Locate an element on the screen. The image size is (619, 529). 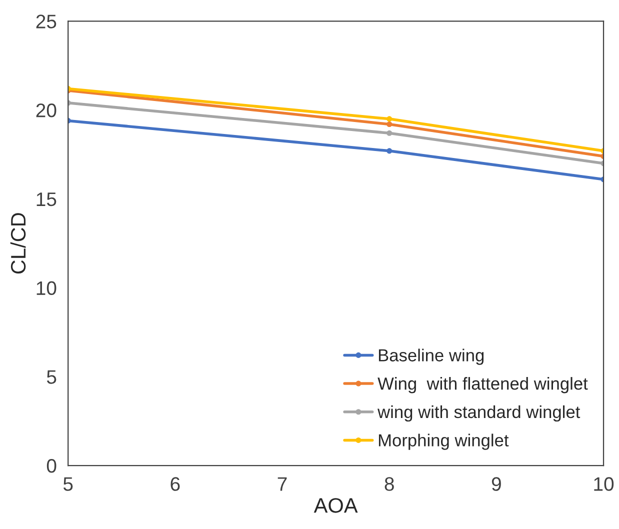
y-tick-label: 5 is located at coordinates (51, 377).